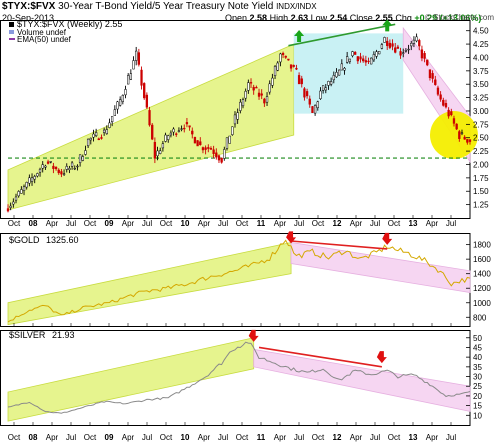  What do you see at coordinates (481, 57) in the screenshot?
I see `y-tick-label: 4.00` at bounding box center [481, 57].